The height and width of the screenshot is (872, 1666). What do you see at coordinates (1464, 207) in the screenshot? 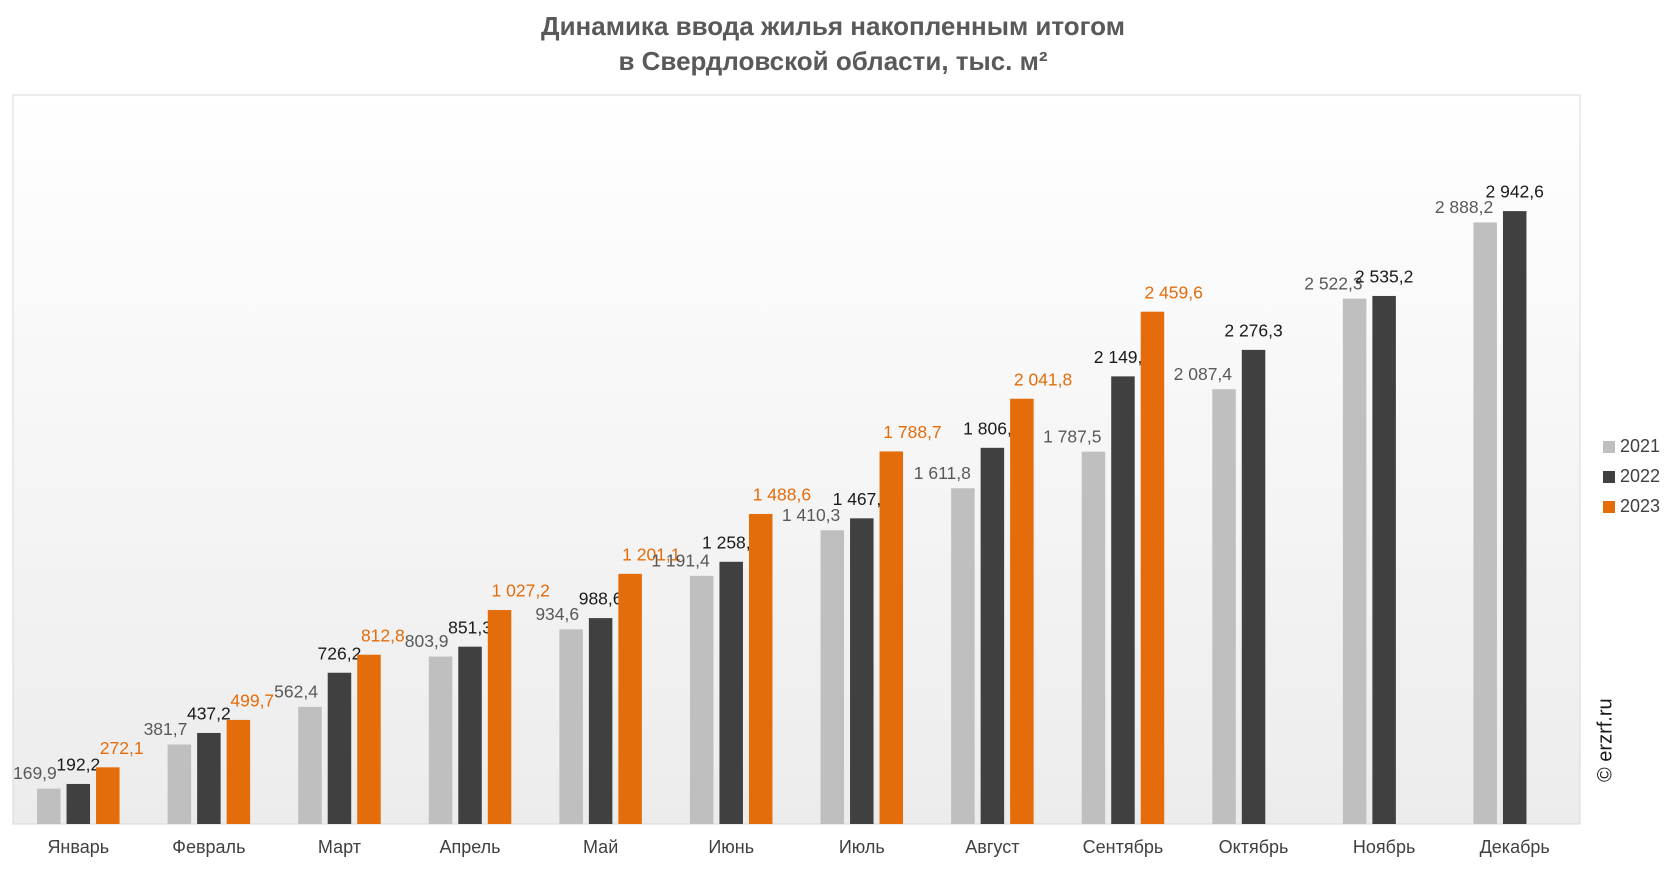
I see `data-label: 2 888,2` at bounding box center [1464, 207].